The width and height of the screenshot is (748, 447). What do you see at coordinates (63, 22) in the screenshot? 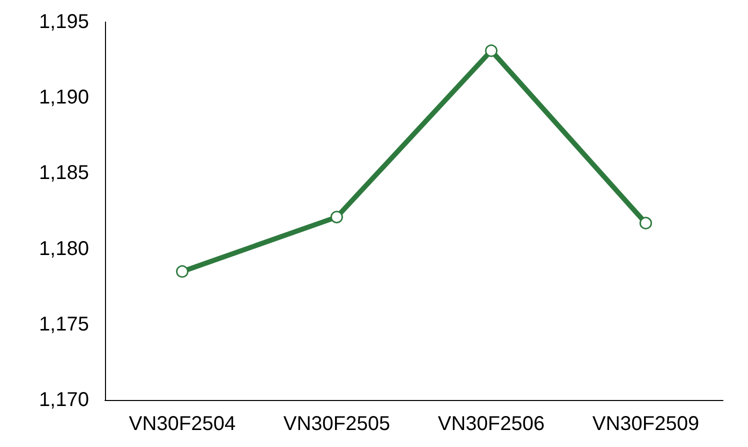
I see `y-tick-label: 1,195` at bounding box center [63, 22].